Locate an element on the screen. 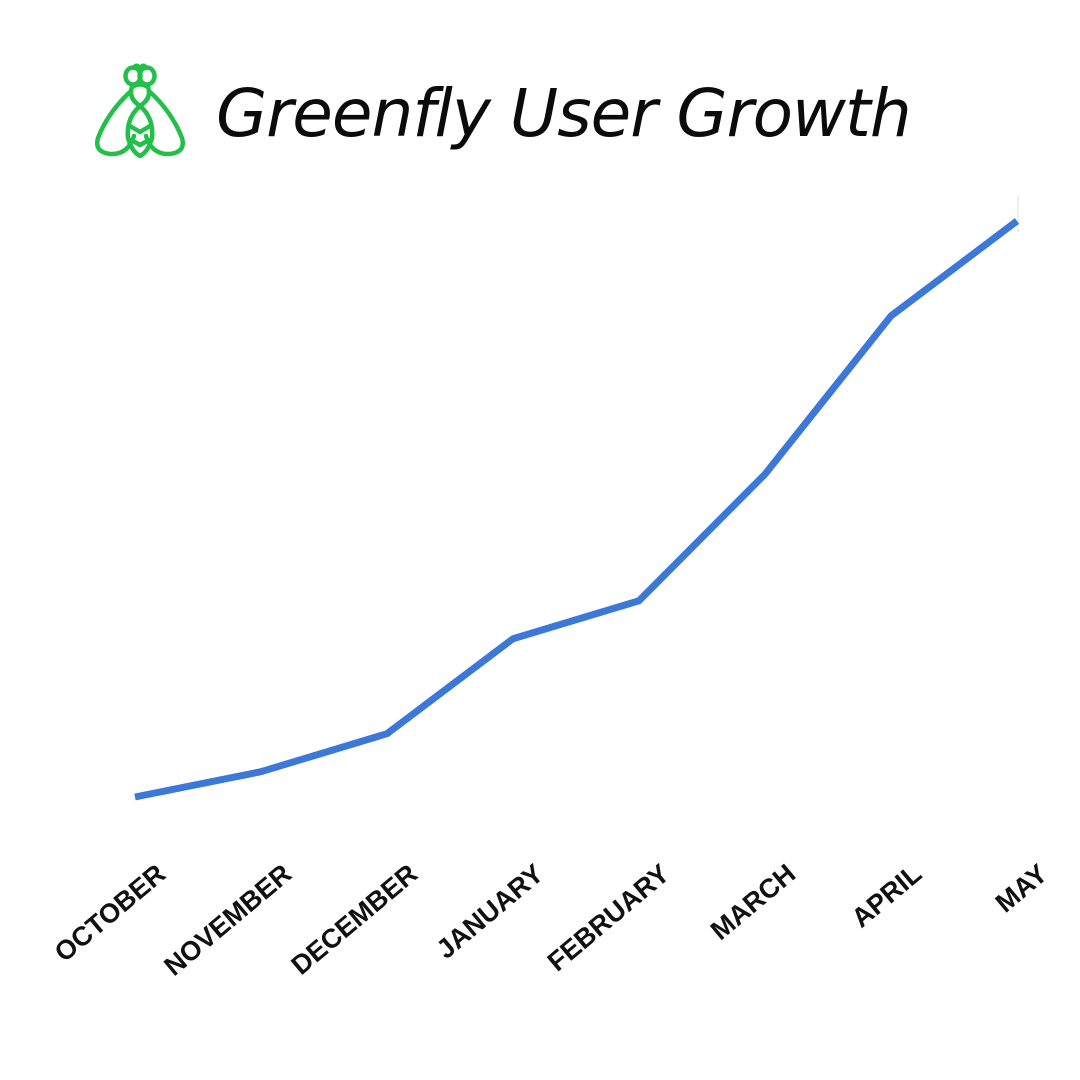 The height and width of the screenshot is (1080, 1080). fly-icon is located at coordinates (140, 111).